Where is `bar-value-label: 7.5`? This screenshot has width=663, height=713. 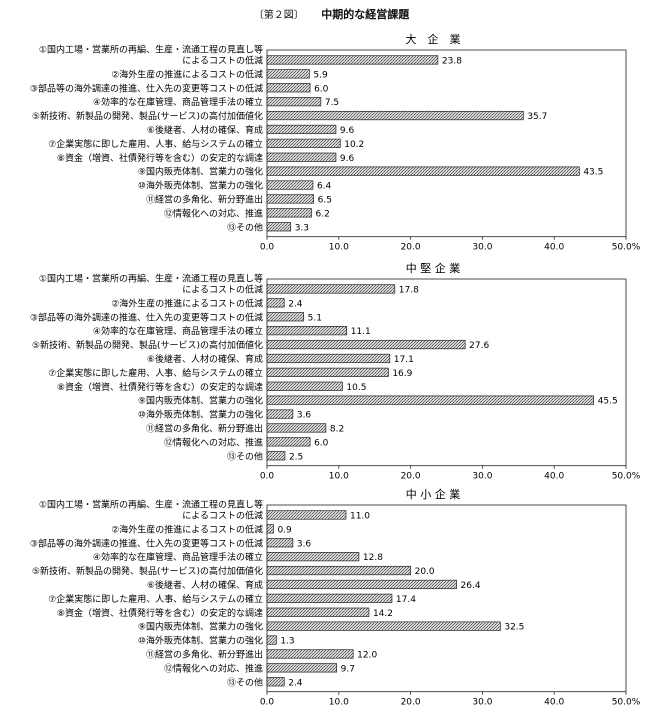 bar-value-label: 7.5 is located at coordinates (332, 103).